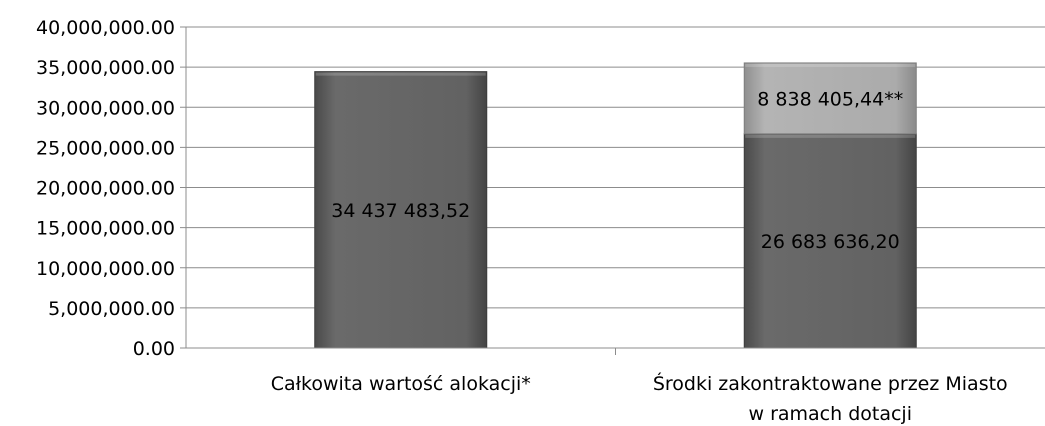  Describe the element at coordinates (831, 414) in the screenshot. I see `x-category-label: w ramach dotacji` at that location.